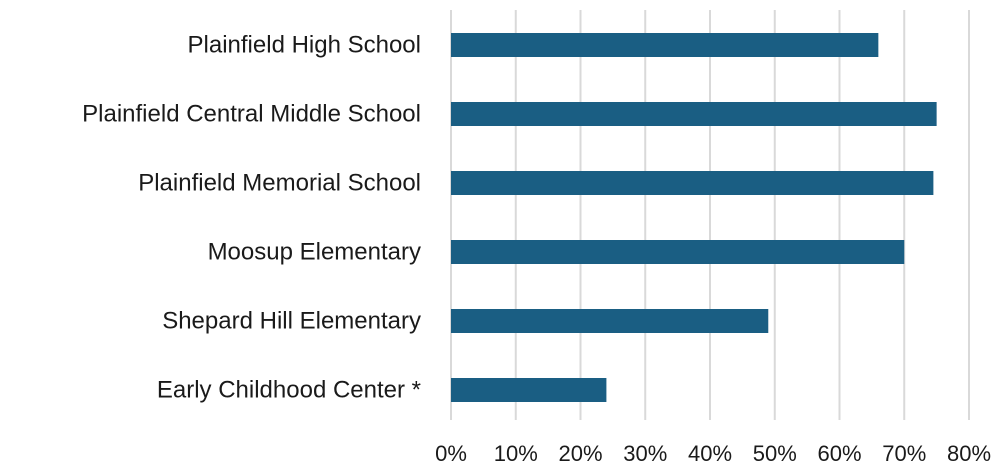 The image size is (997, 469). Describe the element at coordinates (775, 453) in the screenshot. I see `x-tick-label: 50%` at that location.